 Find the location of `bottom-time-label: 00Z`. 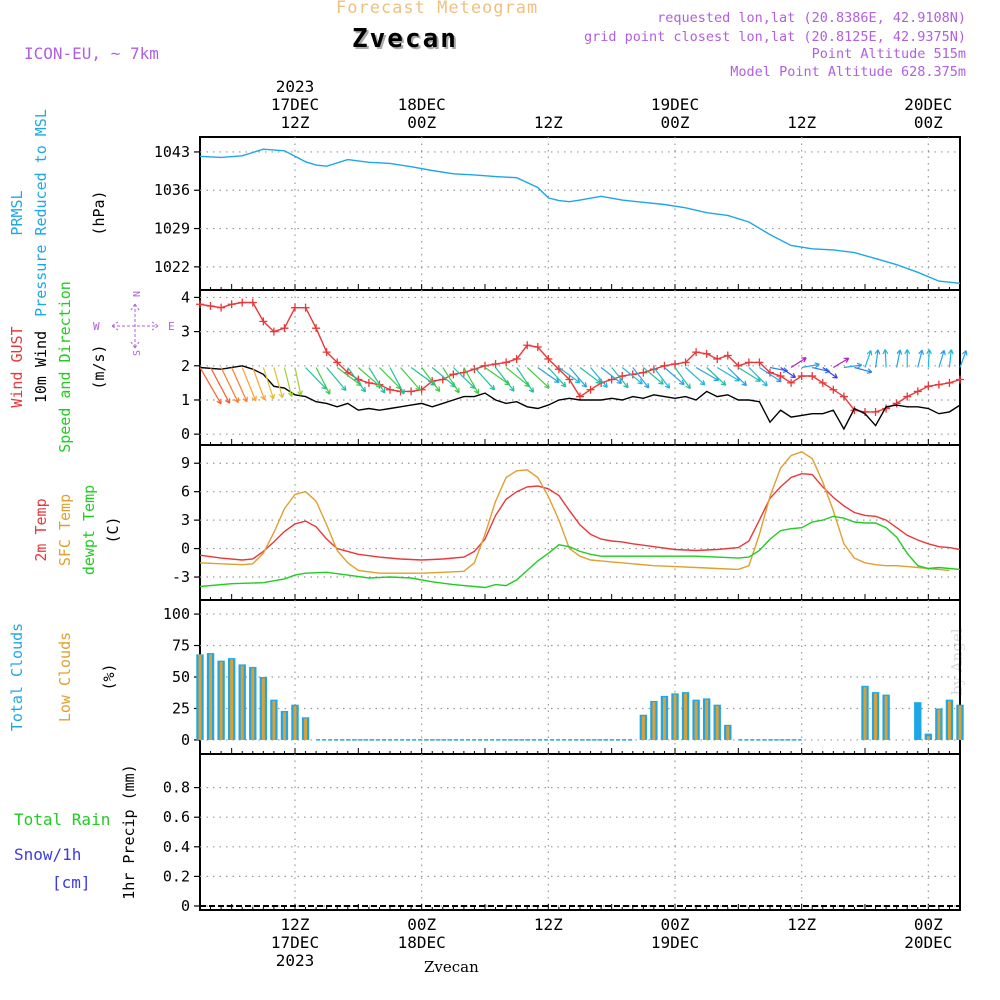

bottom-time-label: 00Z is located at coordinates (928, 924).